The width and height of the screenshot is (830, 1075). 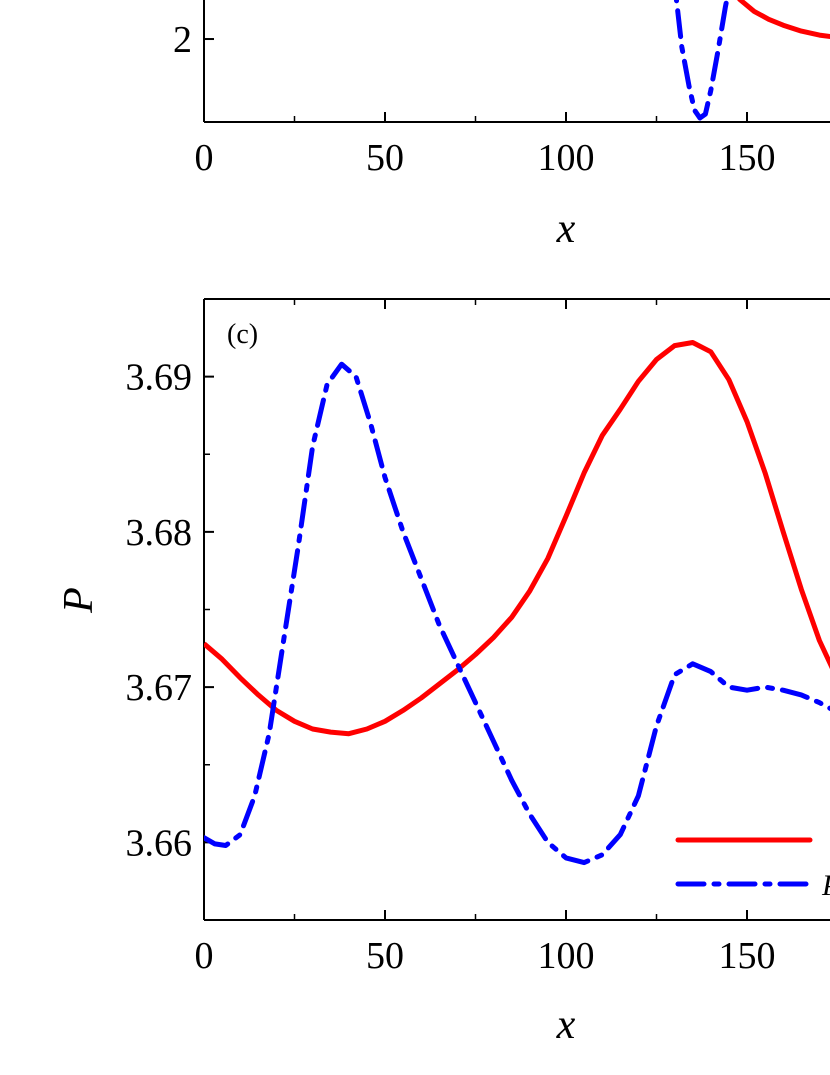 What do you see at coordinates (825, 885) in the screenshot?
I see `legend-label: P1` at bounding box center [825, 885].